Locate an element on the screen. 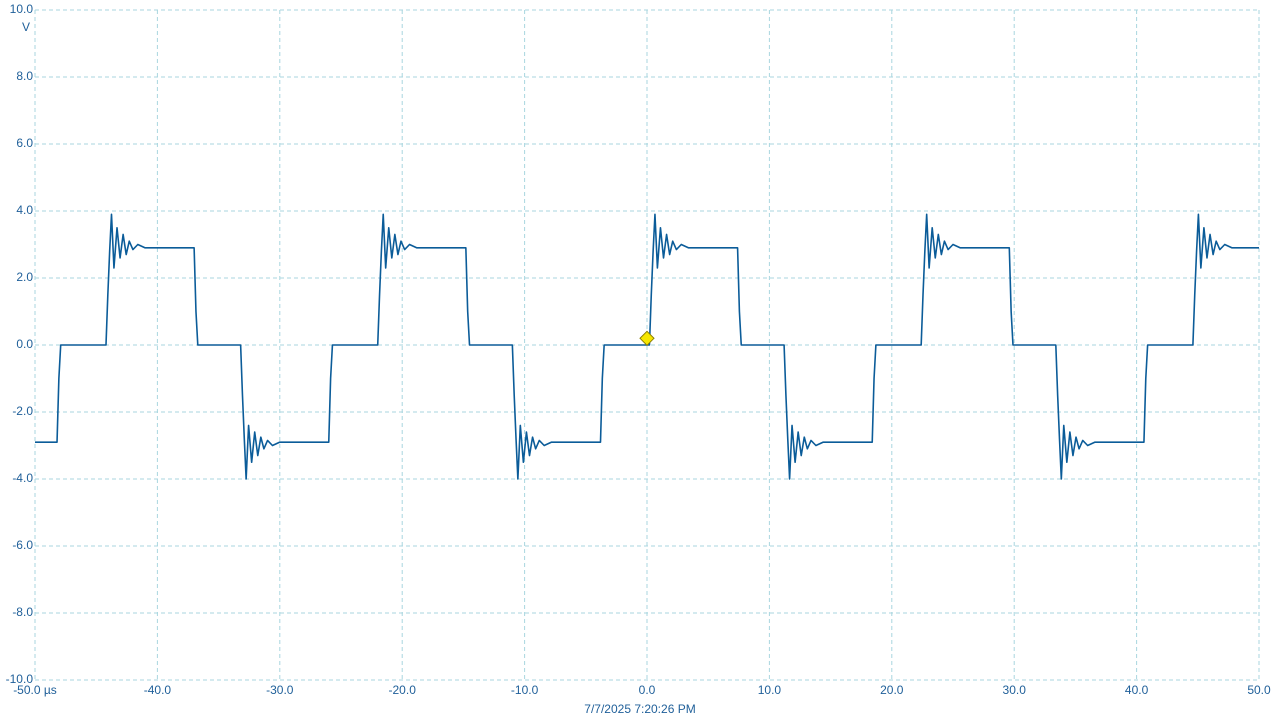  y-tick-label: 0.0 is located at coordinates (24, 344).